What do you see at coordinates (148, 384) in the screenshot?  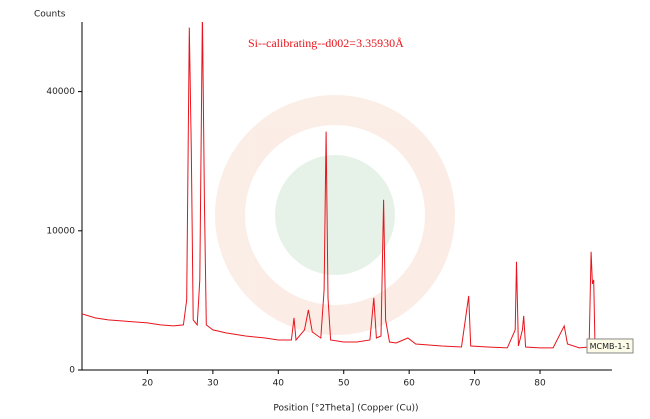 I see `x-tick-label: 20` at bounding box center [148, 384].